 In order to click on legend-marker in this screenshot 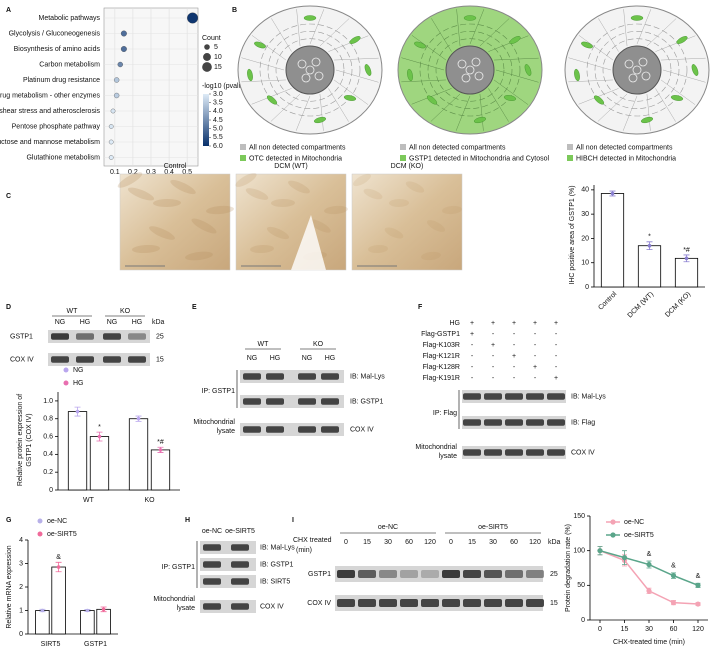, I will do `click(66, 383)`.